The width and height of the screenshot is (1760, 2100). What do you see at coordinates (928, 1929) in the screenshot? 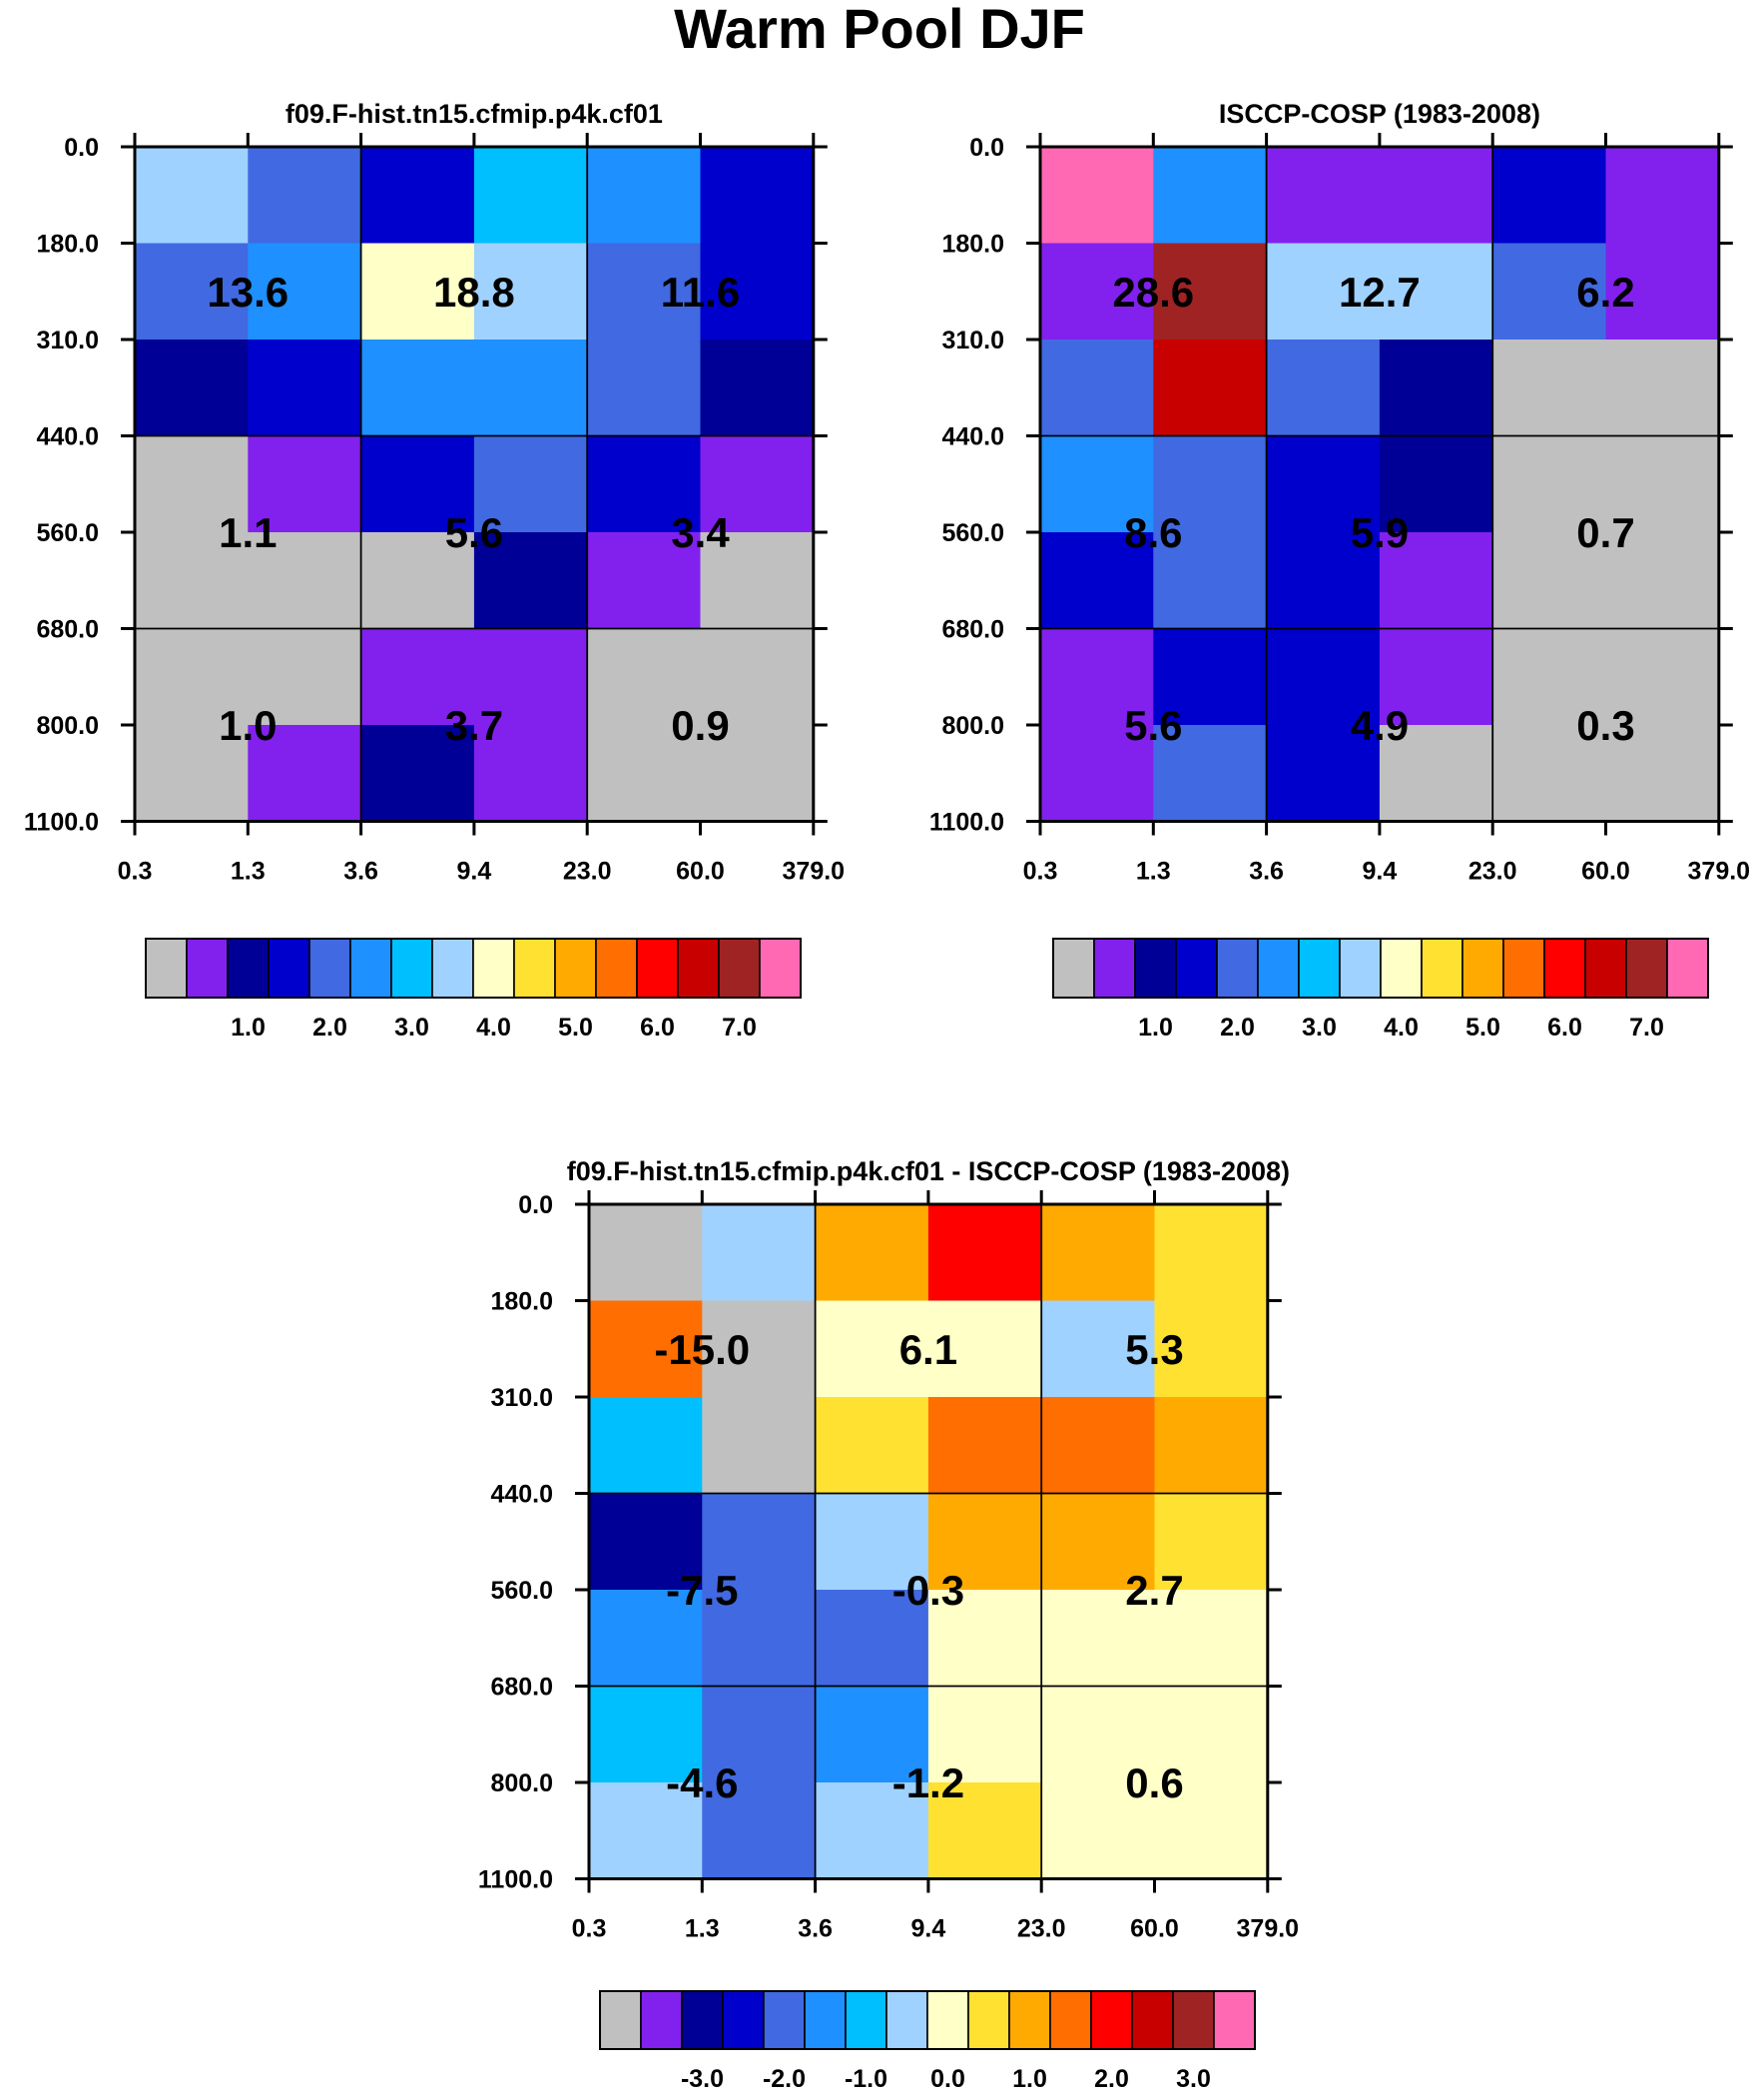
I see `x-tick-label: 9.4` at bounding box center [928, 1929].